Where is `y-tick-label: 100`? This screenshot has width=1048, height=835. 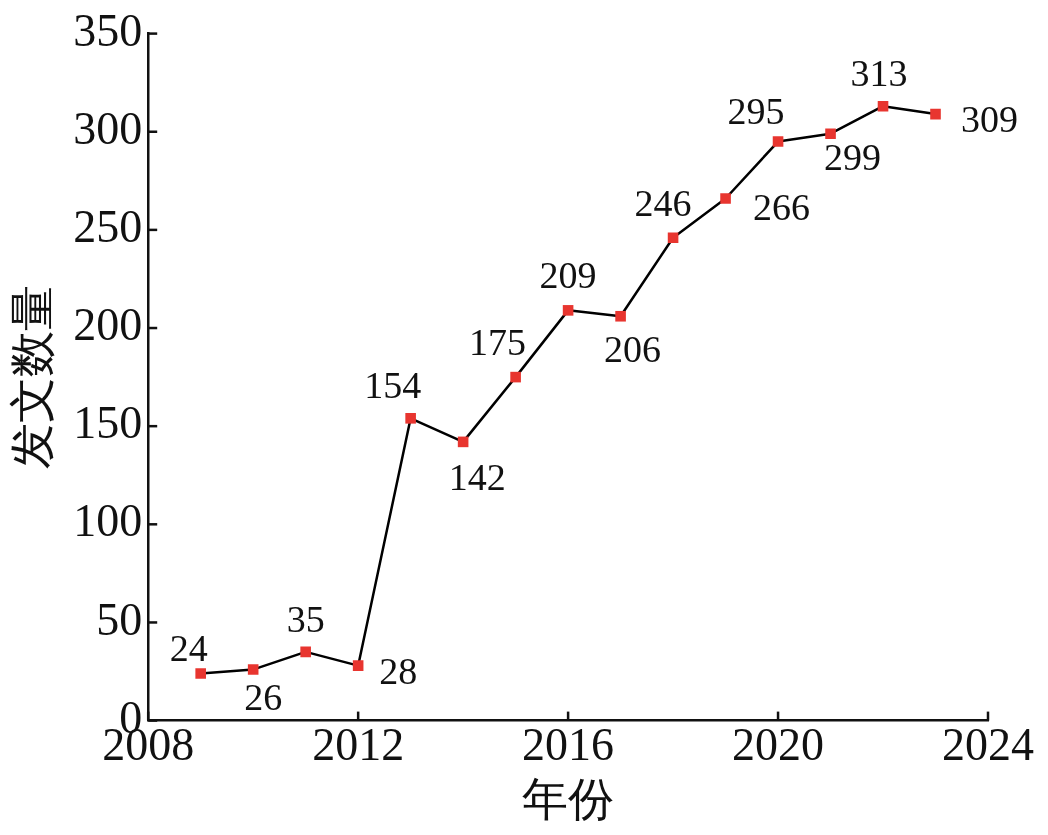
y-tick-label: 100 is located at coordinates (108, 521).